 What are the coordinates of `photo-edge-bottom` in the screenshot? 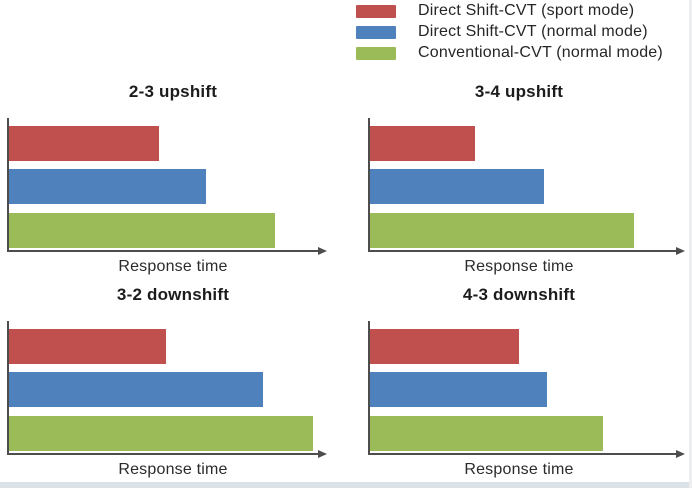 It's located at (346, 485).